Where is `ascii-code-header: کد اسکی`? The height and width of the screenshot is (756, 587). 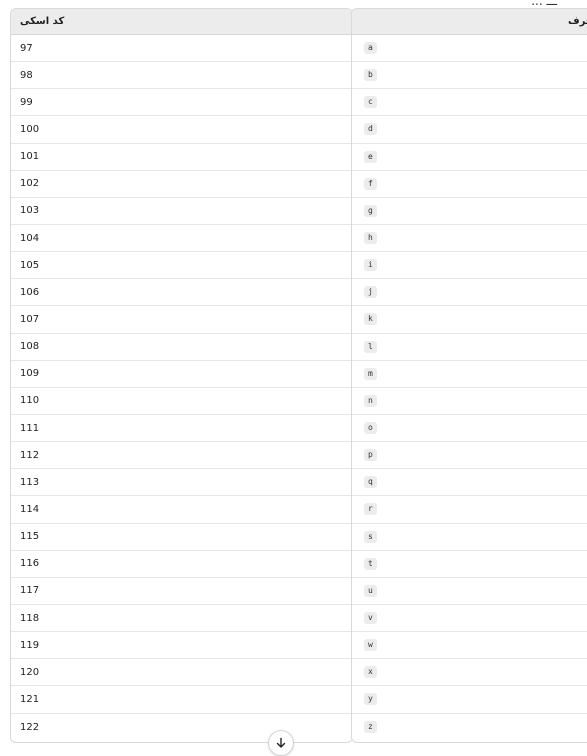 ascii-code-header: کد اسکی is located at coordinates (181, 22).